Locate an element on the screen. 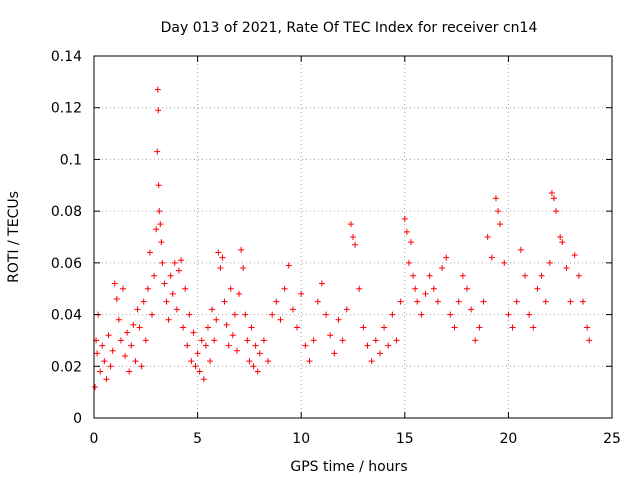 Image resolution: width=640 pixels, height=480 pixels. y-tick-label: 0.02 is located at coordinates (66, 367).